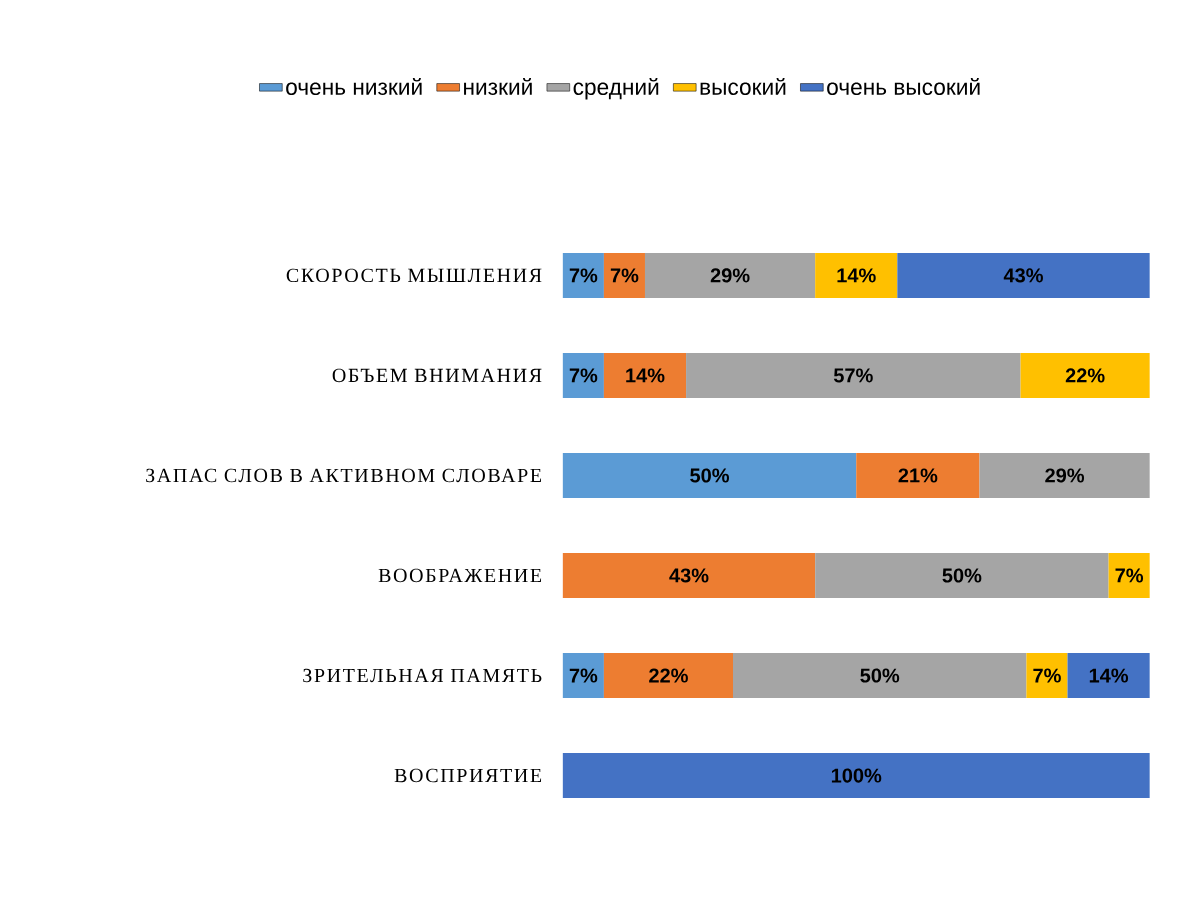 The height and width of the screenshot is (902, 1195). What do you see at coordinates (903, 87) in the screenshot?
I see `legend-label: очень высокий` at bounding box center [903, 87].